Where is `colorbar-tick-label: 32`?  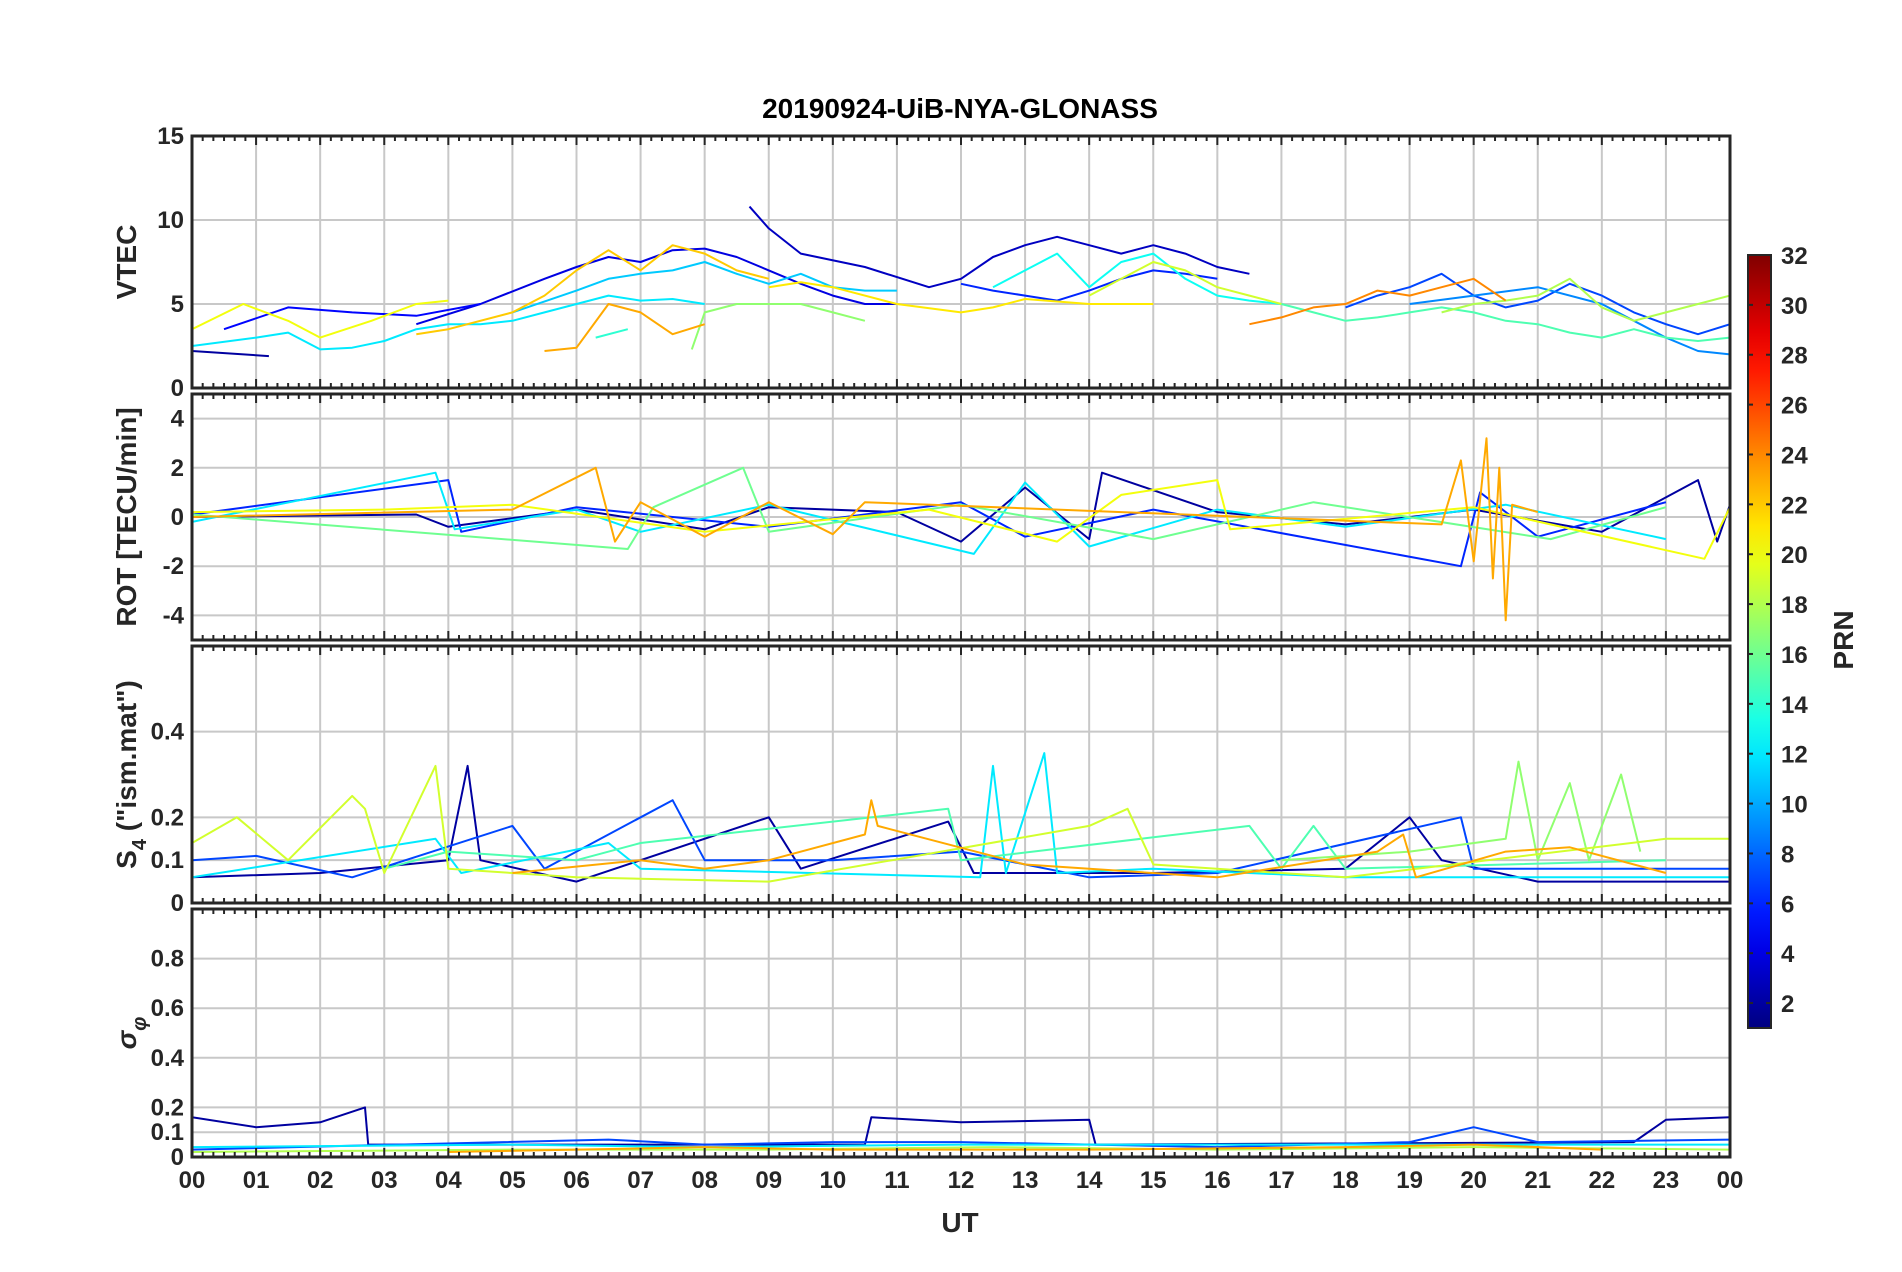
colorbar-tick-label: 32 is located at coordinates (1794, 256).